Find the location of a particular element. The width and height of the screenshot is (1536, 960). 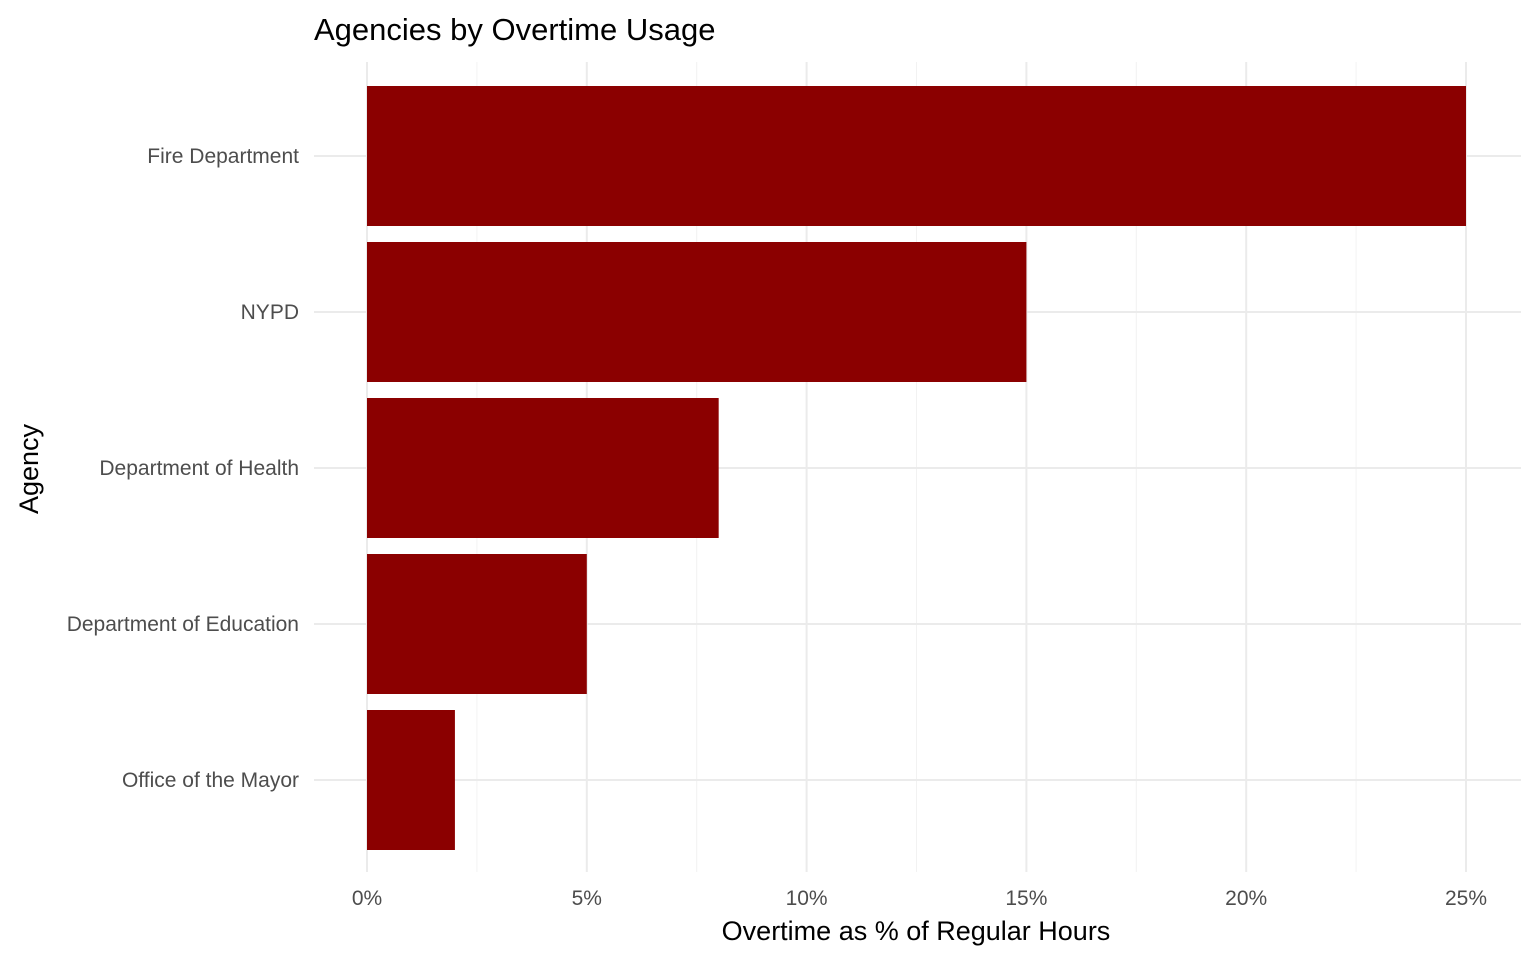

x-tick-label: 20% is located at coordinates (1246, 898).